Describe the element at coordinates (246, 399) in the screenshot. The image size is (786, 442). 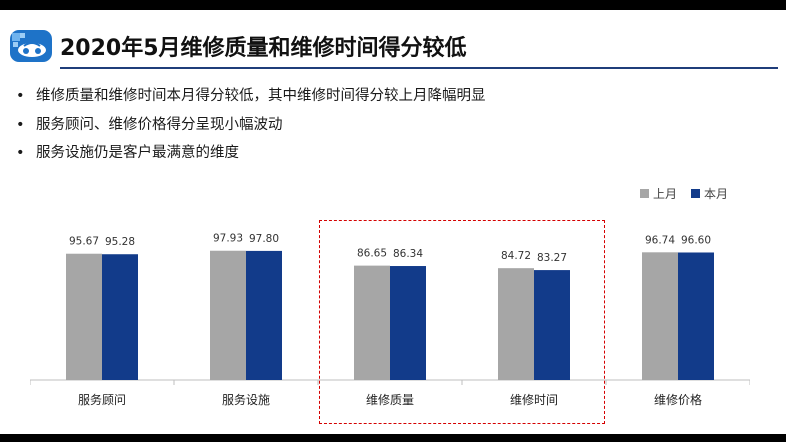
I see `category-label: 服务设施` at that location.